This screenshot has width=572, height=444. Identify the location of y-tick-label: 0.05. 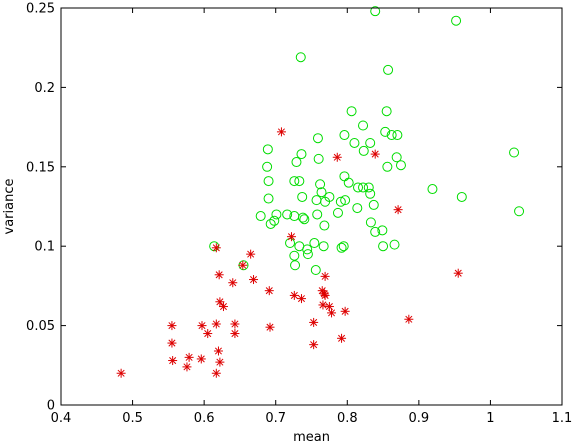
(40, 326).